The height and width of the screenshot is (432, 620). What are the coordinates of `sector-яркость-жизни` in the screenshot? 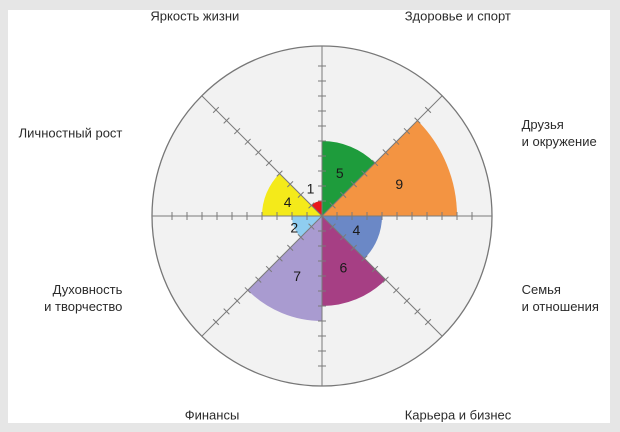 It's located at (316, 208).